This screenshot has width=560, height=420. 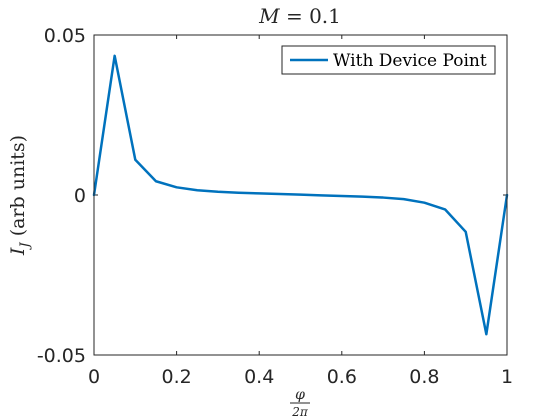 I want to click on x-tick-label: 0.6, so click(x=342, y=377).